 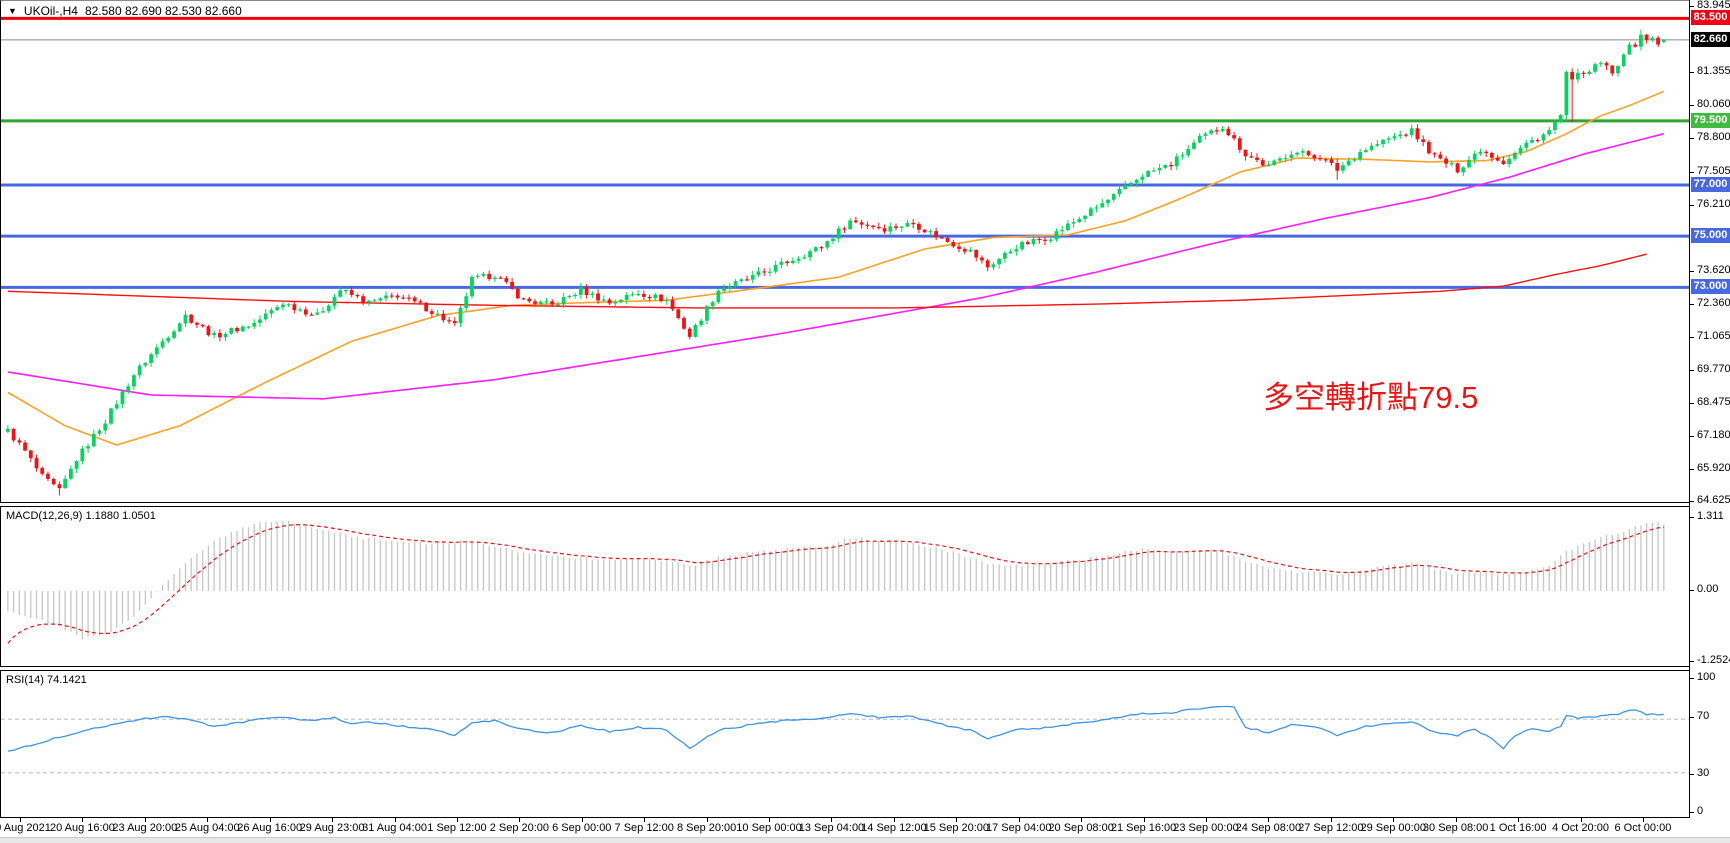 I want to click on time-axis-label: 30 Sep 08:00, so click(x=1455, y=828).